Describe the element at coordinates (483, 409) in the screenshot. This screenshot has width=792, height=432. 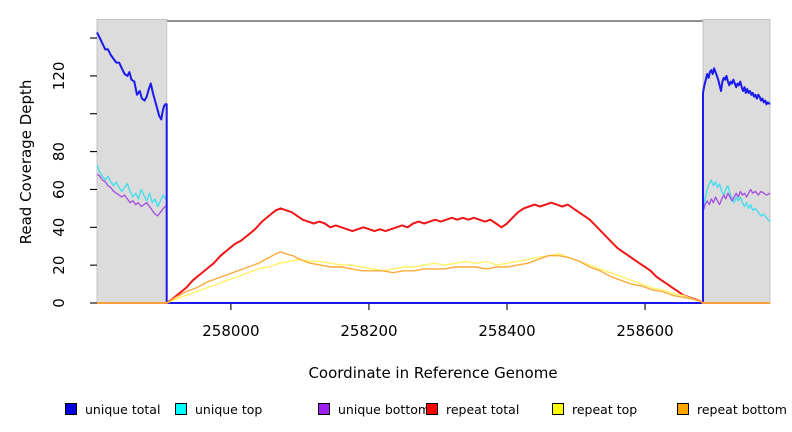
I see `legend-label: repeat total` at that location.